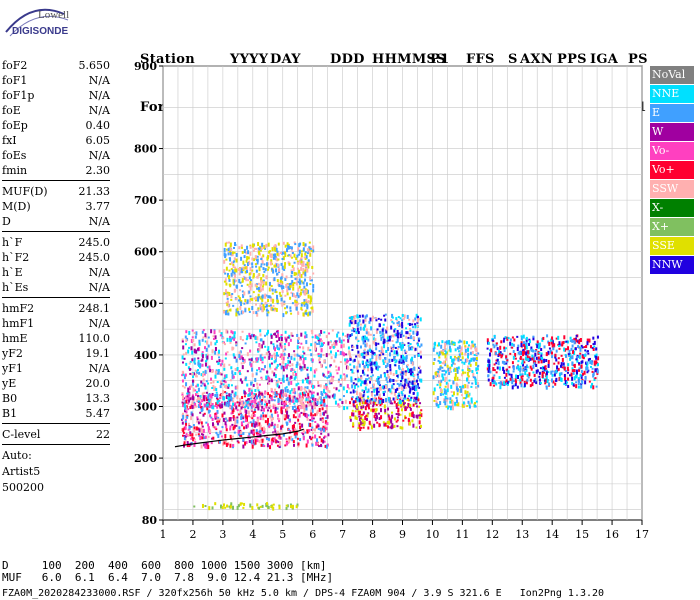  Describe the element at coordinates (18, 95) in the screenshot. I see `param-name: foF1p` at that location.